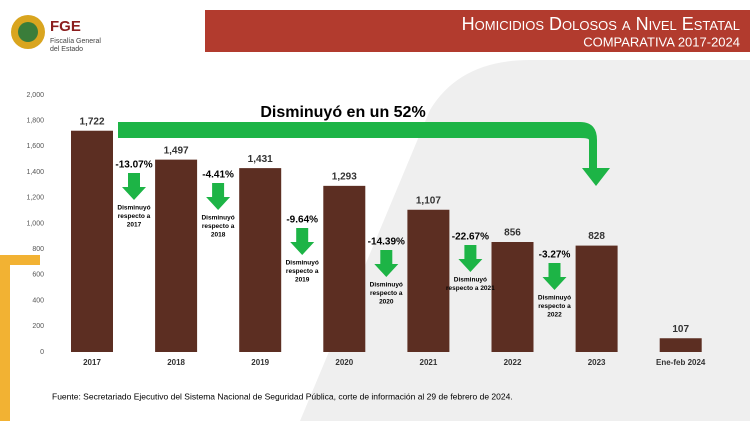 This screenshot has height=426, width=750. What do you see at coordinates (513, 362) in the screenshot?
I see `x-tick-label: 2022` at bounding box center [513, 362].